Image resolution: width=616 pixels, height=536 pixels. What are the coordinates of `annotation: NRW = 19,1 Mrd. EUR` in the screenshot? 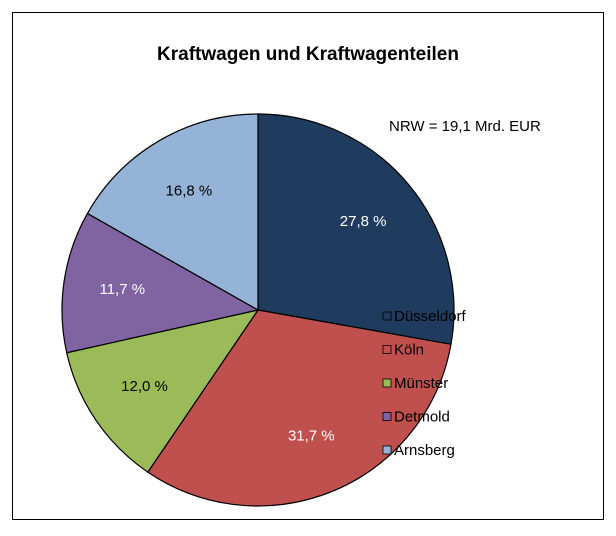 It's located at (465, 126).